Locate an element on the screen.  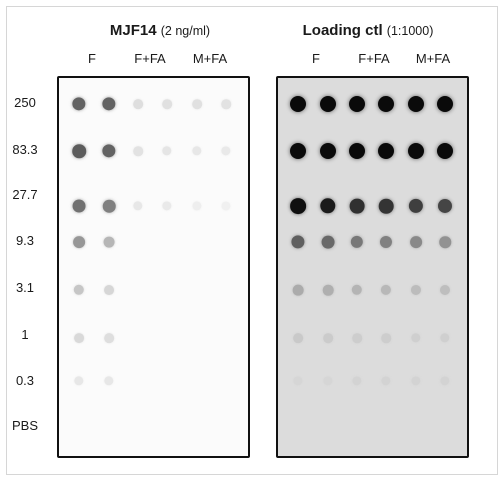
row-label: 250 is located at coordinates (25, 102).